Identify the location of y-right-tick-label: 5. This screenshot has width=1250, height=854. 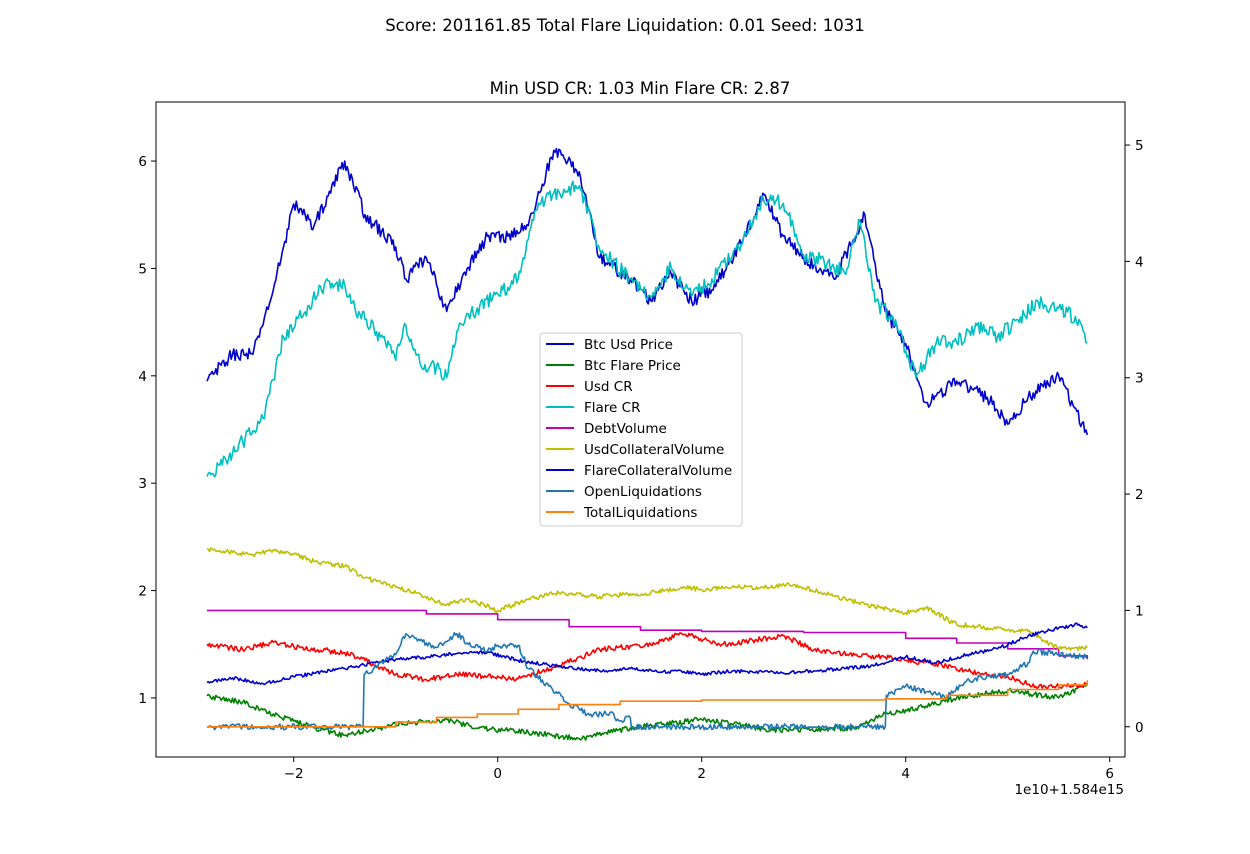
(1139, 146).